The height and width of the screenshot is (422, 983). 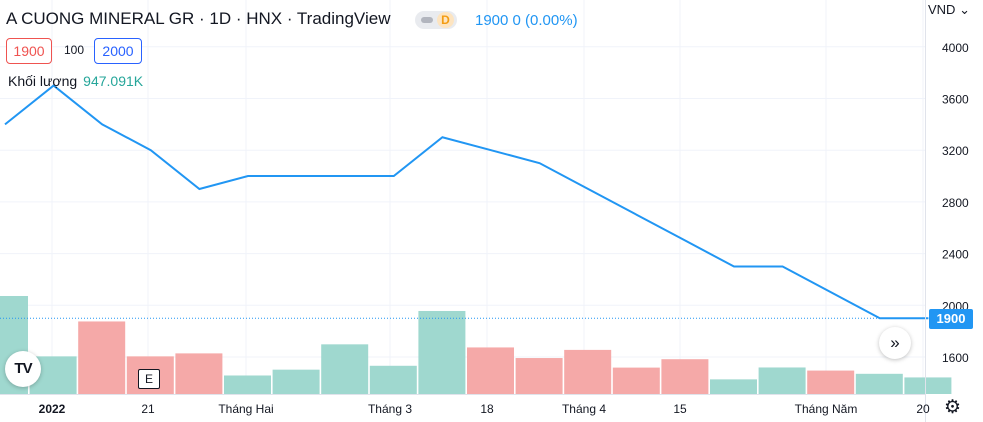 I want to click on current-price-label: 1900, so click(x=951, y=319).